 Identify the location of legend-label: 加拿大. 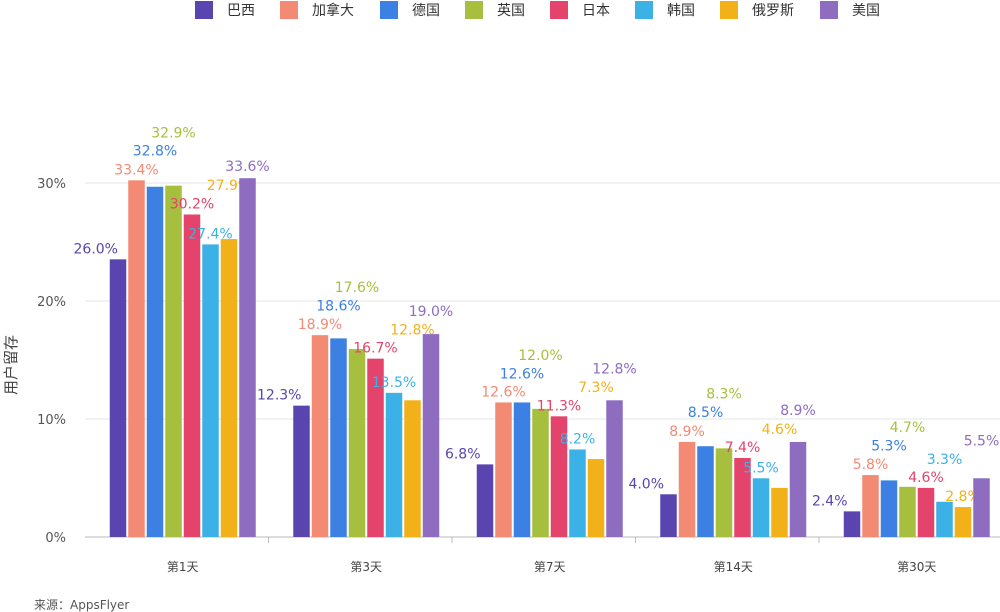
(333, 10).